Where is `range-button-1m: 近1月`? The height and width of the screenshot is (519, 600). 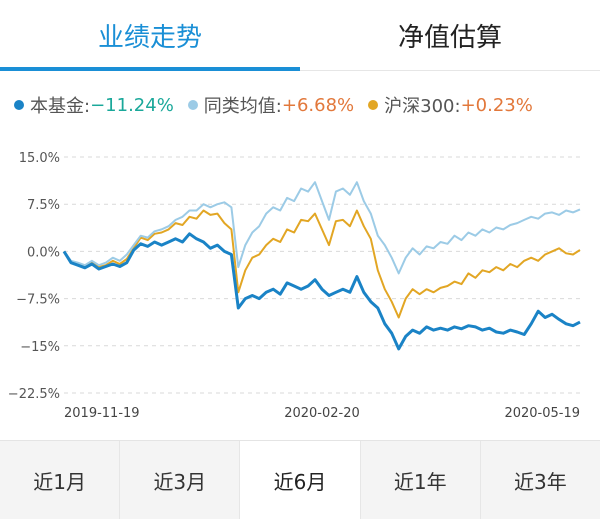
range-button-1m: 近1月 is located at coordinates (60, 480).